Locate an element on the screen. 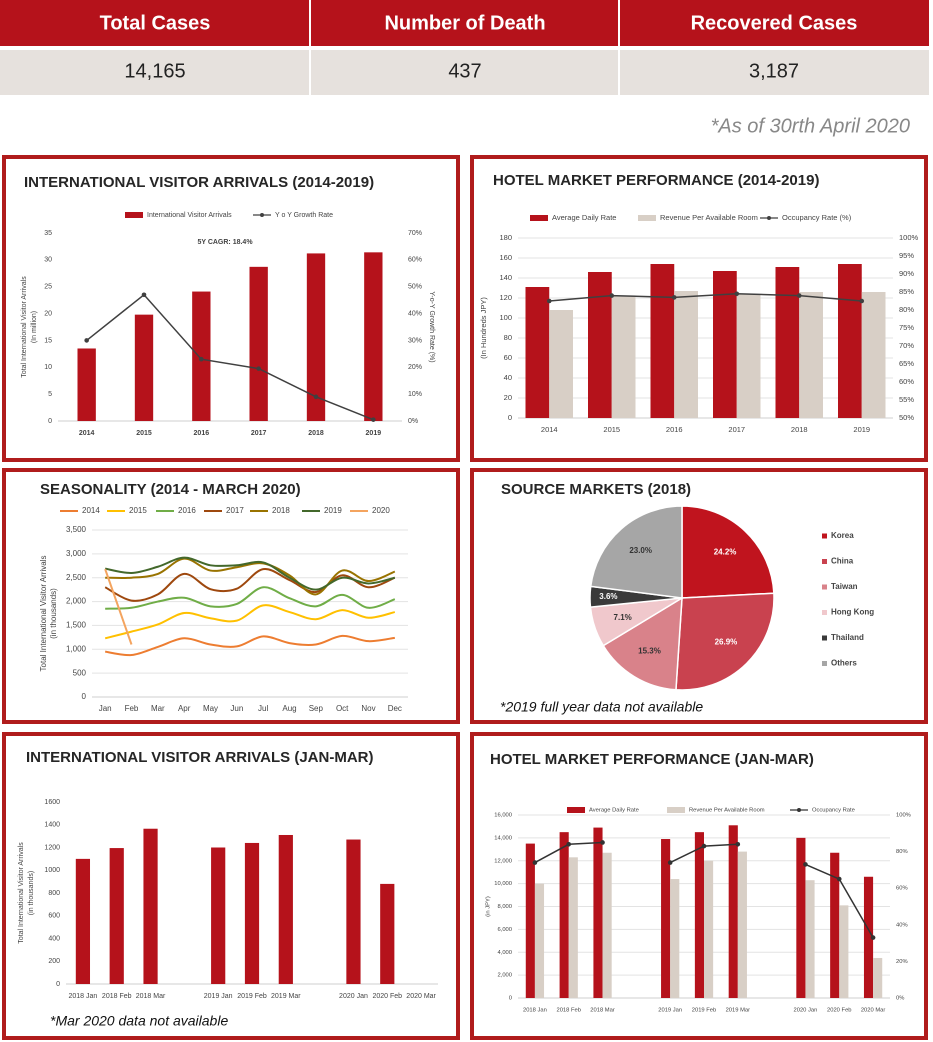  y-tick-label: 1,500 is located at coordinates (76, 625).